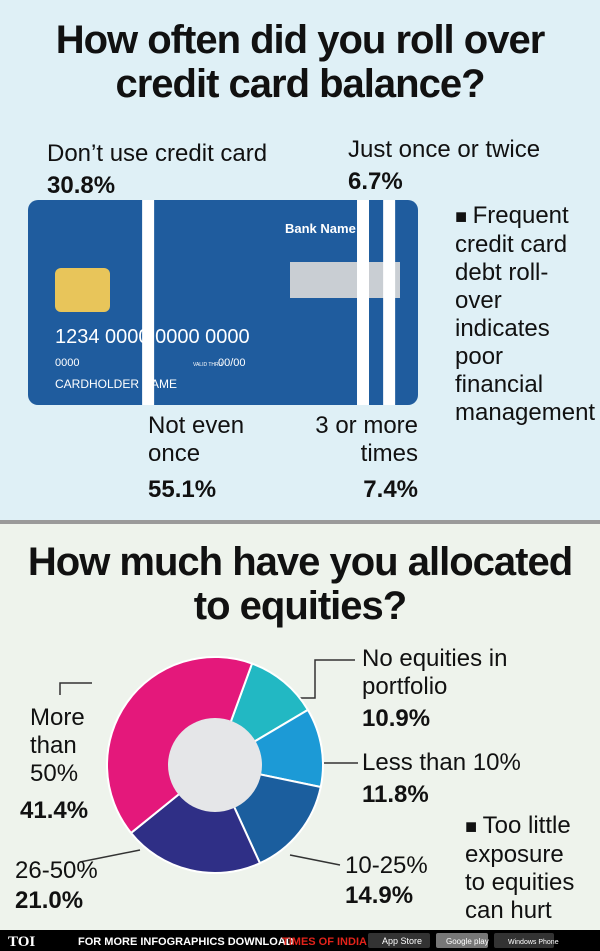 This screenshot has width=600, height=951. What do you see at coordinates (67, 363) in the screenshot?
I see `card-text: 0000` at bounding box center [67, 363].